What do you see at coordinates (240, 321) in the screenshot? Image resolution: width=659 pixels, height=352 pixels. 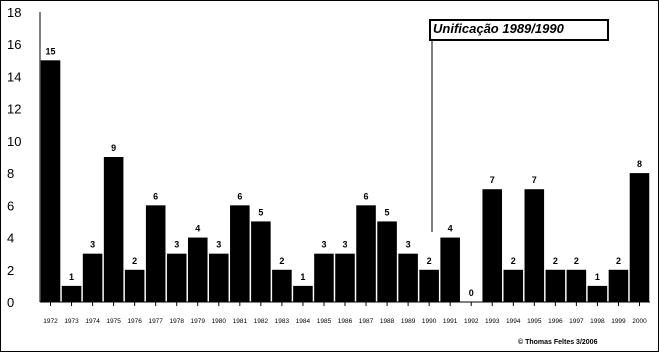 I see `x-tick-label: 1981` at bounding box center [240, 321].